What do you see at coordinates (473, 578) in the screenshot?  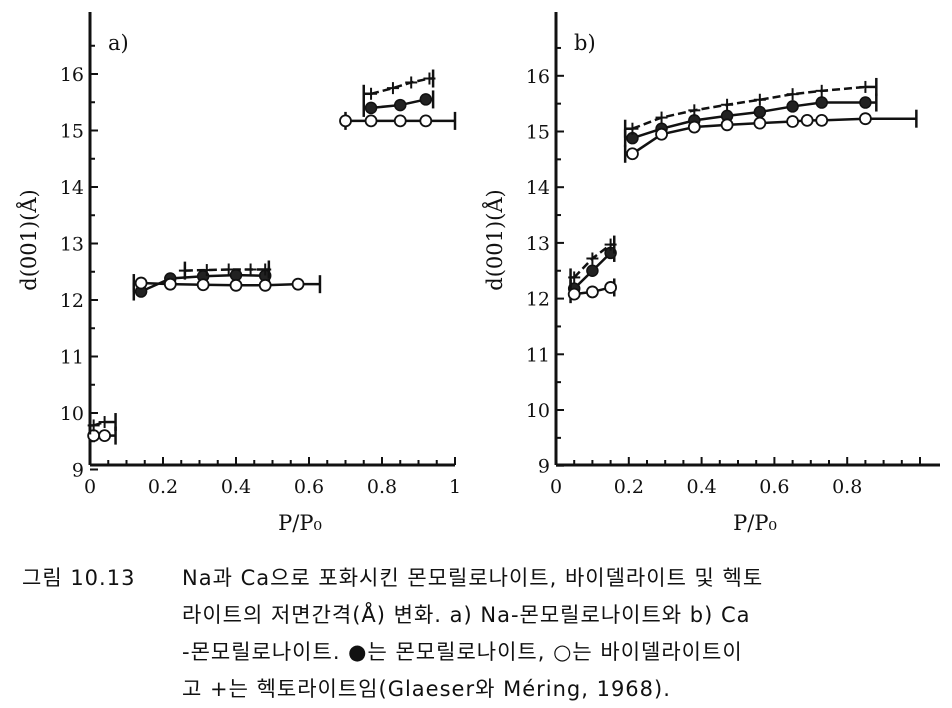 I see `caption-line-1: Na과 Ca으로 포화시킨 몬모릴로나이트, 바이델라이트 및 헥토` at bounding box center [473, 578].